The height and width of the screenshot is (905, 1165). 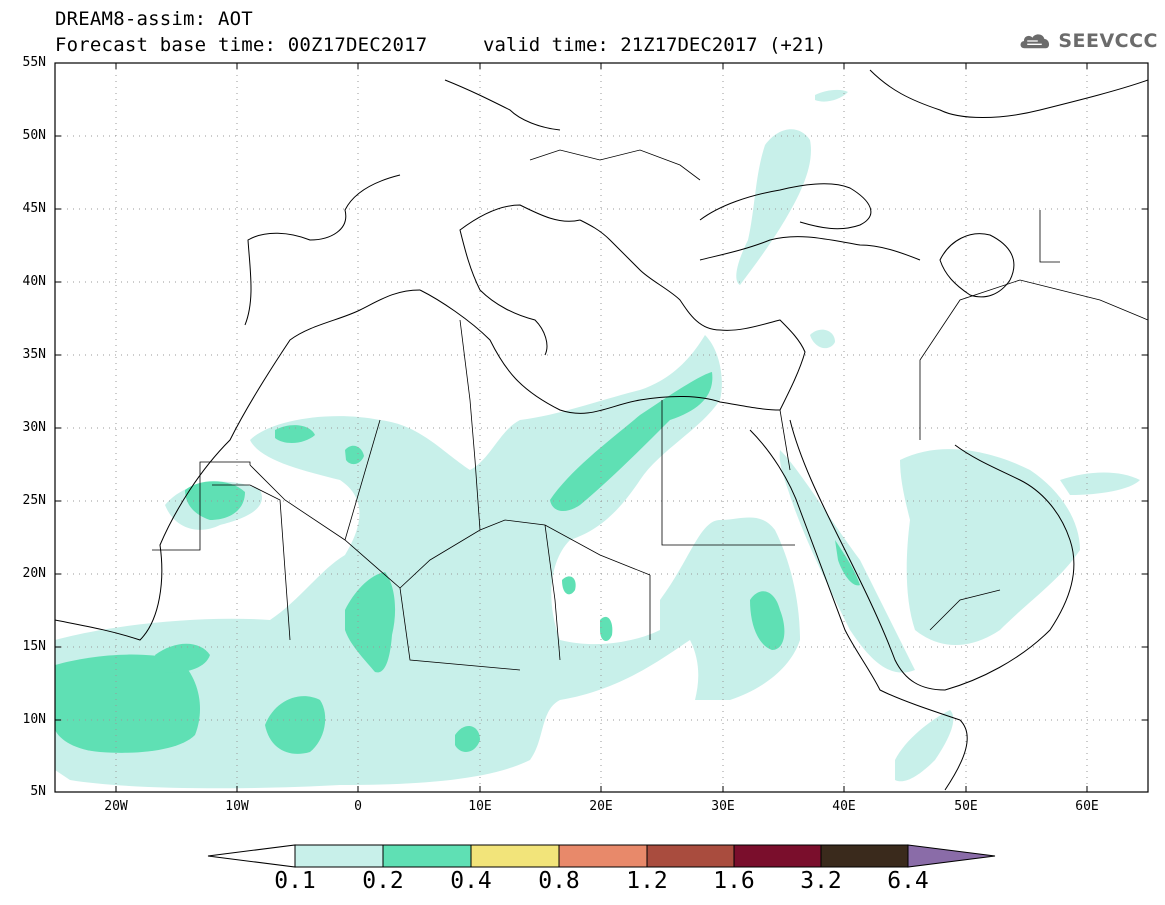 I want to click on lon-label: 0, so click(x=358, y=806).